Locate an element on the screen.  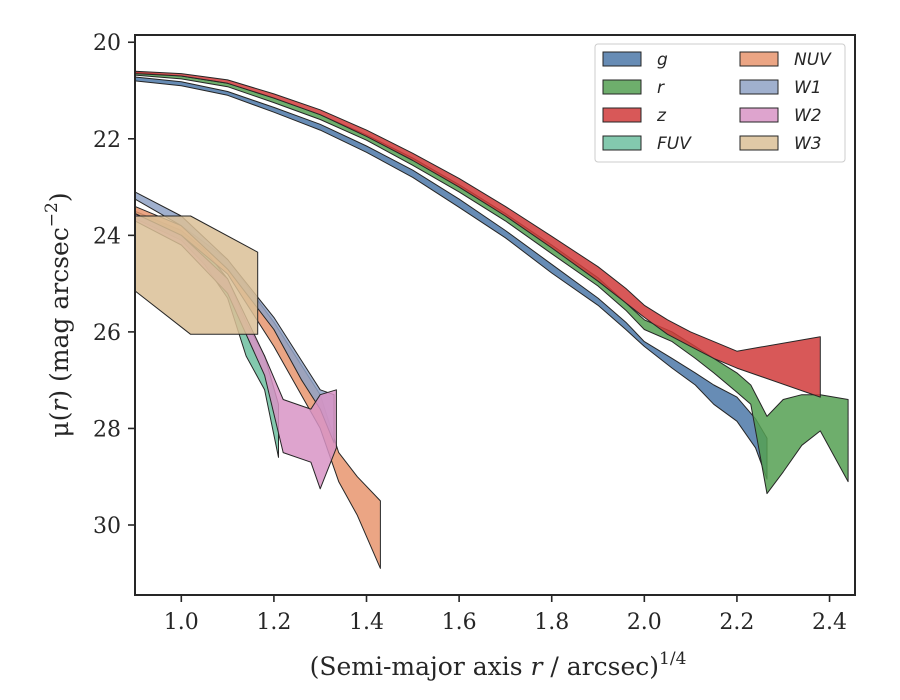
x-tick-label: 1.2 is located at coordinates (273, 622).